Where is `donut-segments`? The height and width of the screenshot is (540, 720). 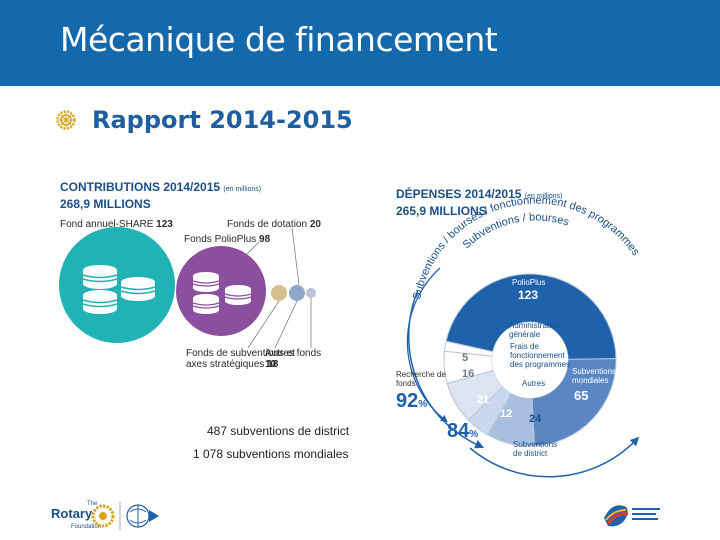
donut-segments is located at coordinates (530, 360).